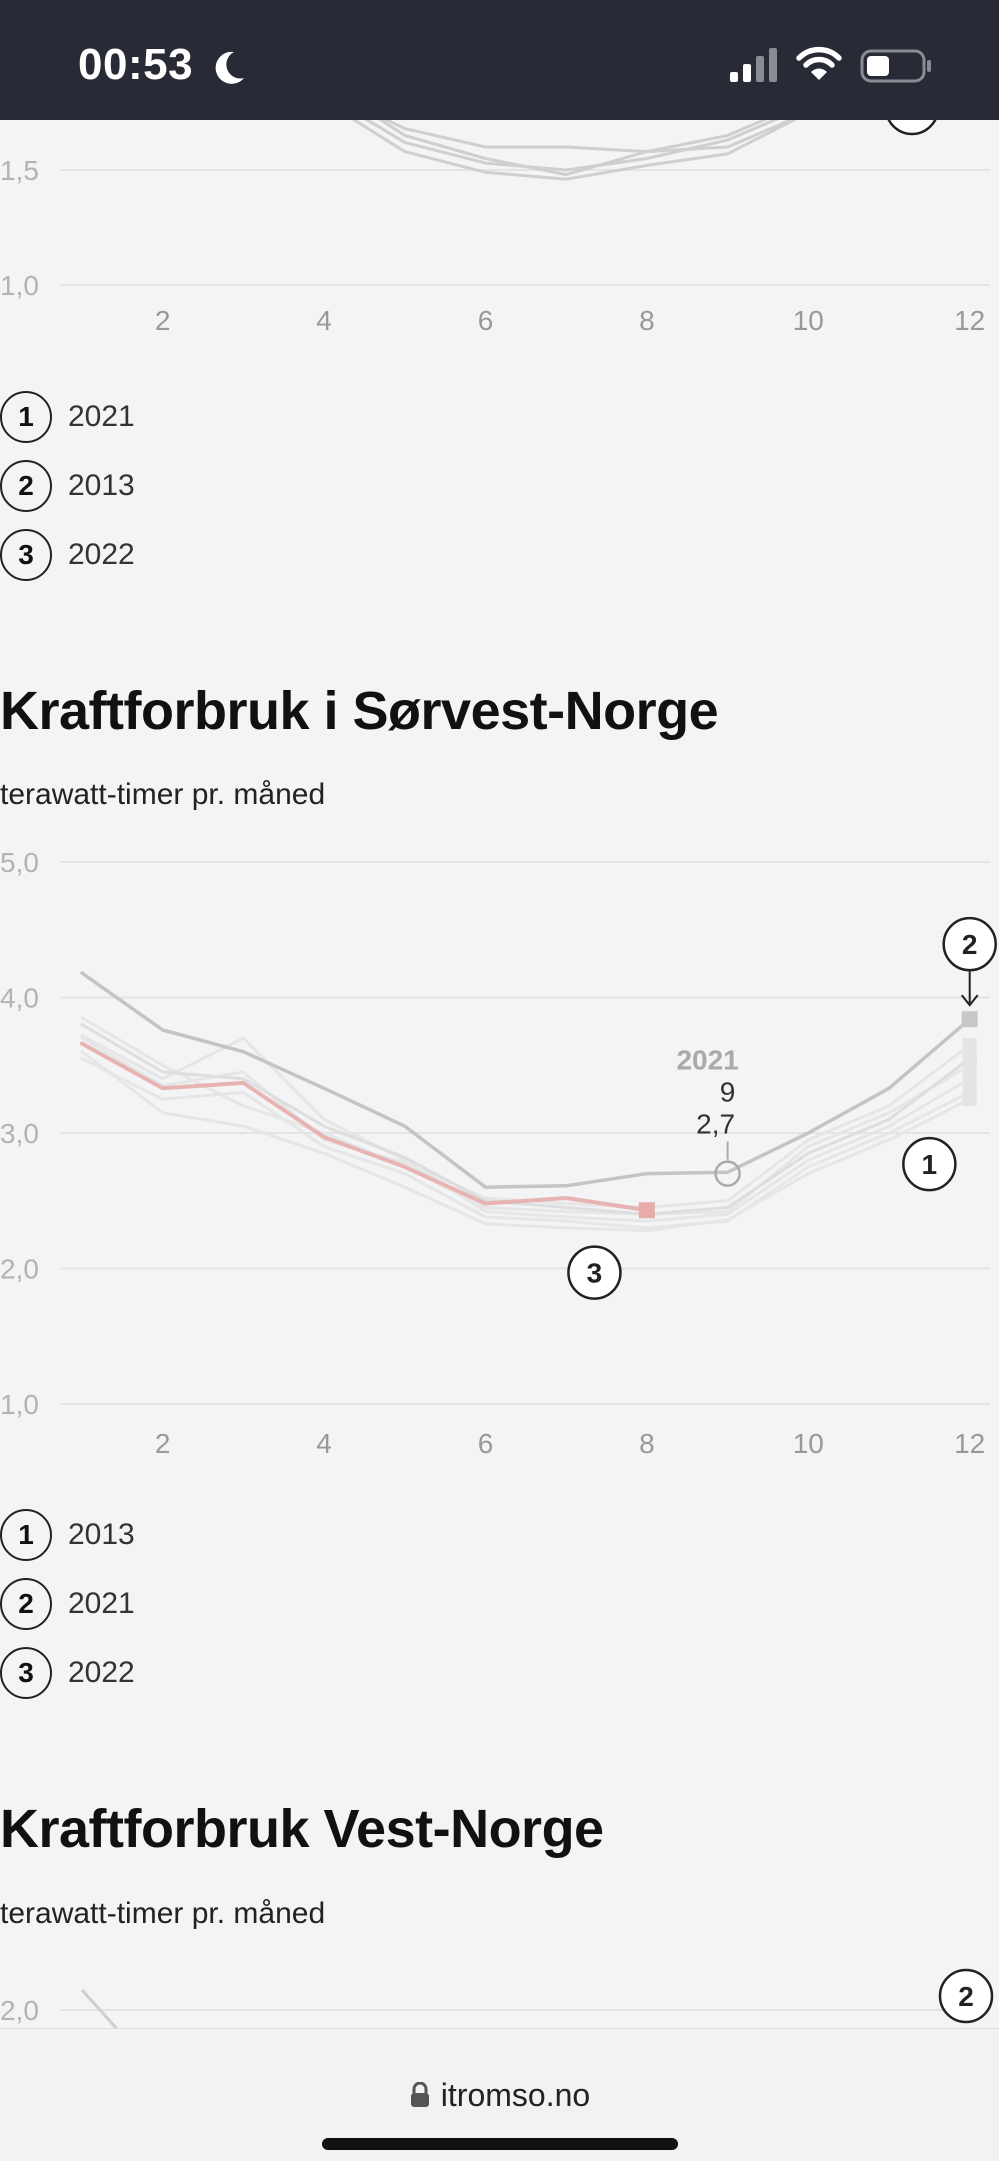  Describe the element at coordinates (19, 998) in the screenshot. I see `y-tick-label: 4,0` at that location.